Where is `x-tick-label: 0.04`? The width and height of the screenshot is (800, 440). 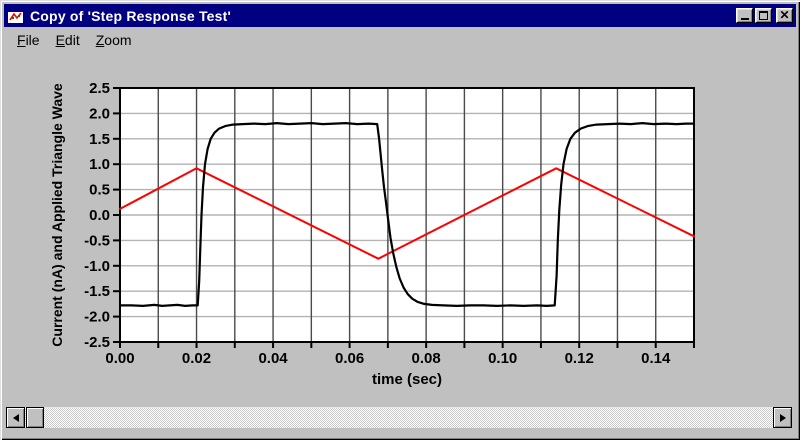
x-tick-label: 0.04 is located at coordinates (273, 358).